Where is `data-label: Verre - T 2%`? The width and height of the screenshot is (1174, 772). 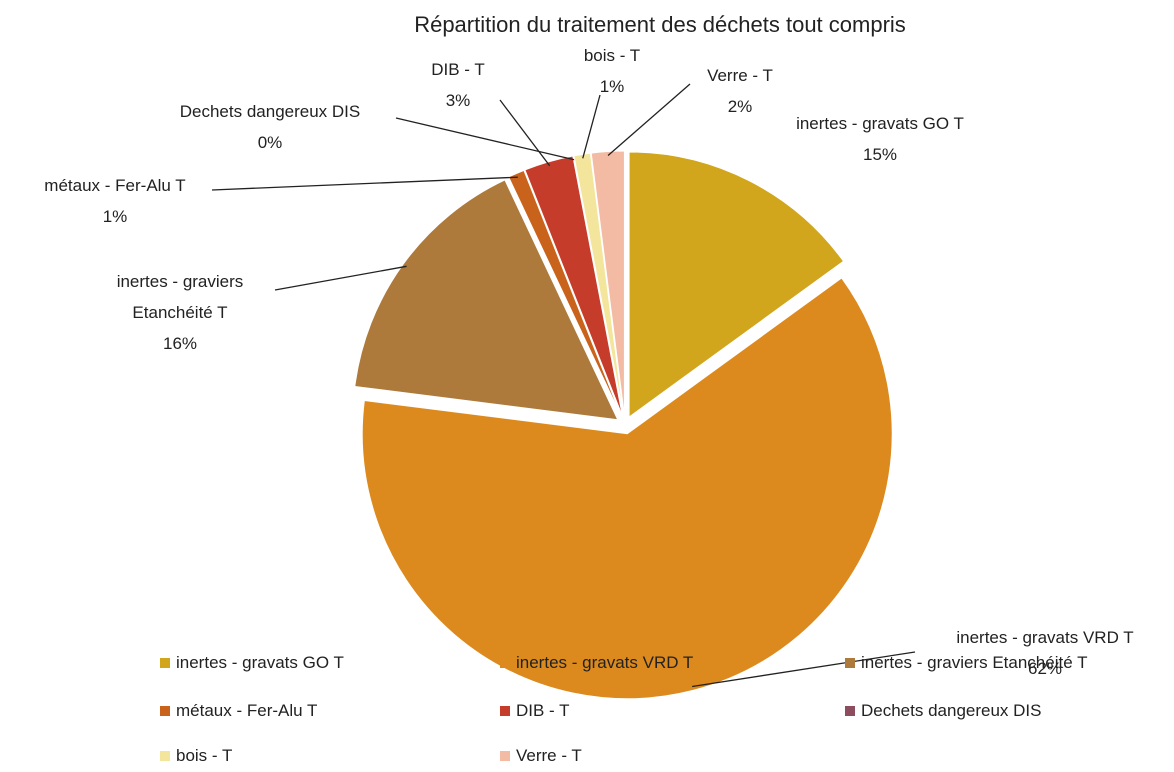
data-label: Verre - T 2% is located at coordinates (740, 91).